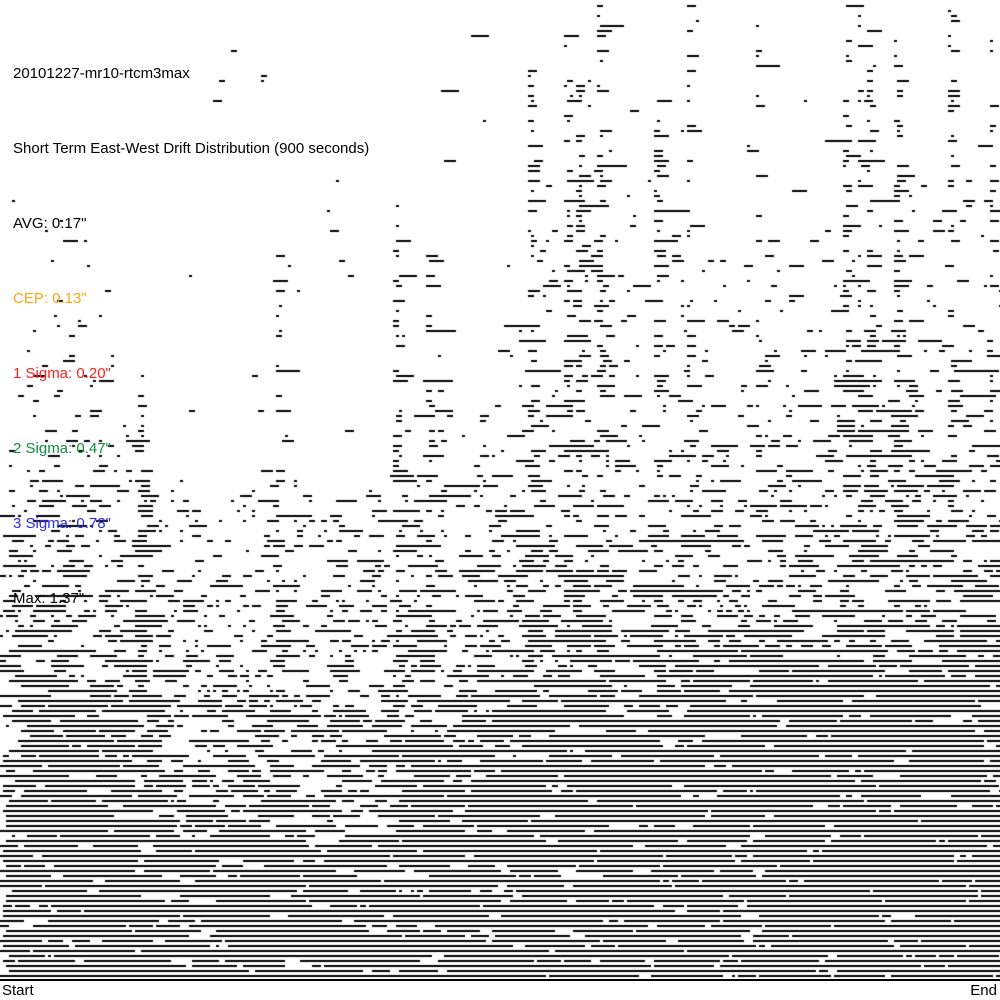 This screenshot has width=1000, height=1000. I want to click on stat-max: Max: 1.37", so click(49, 598).